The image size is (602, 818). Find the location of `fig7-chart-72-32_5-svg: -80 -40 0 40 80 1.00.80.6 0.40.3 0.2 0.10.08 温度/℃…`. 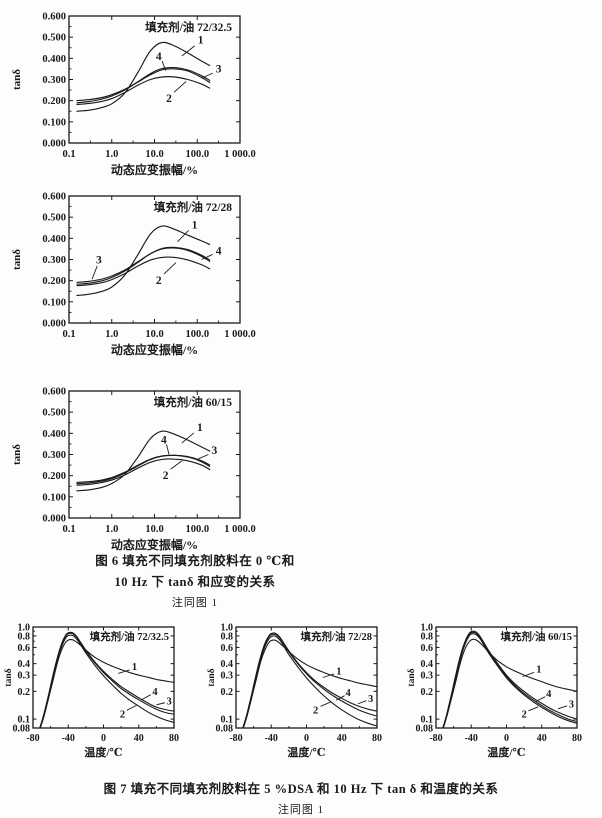

fig7-chart-72-32_5-svg: -80 -40 0 40 80 1.00.80.6 0.40.3 0.2 0.10.08 温度/℃… is located at coordinates (91, 691).